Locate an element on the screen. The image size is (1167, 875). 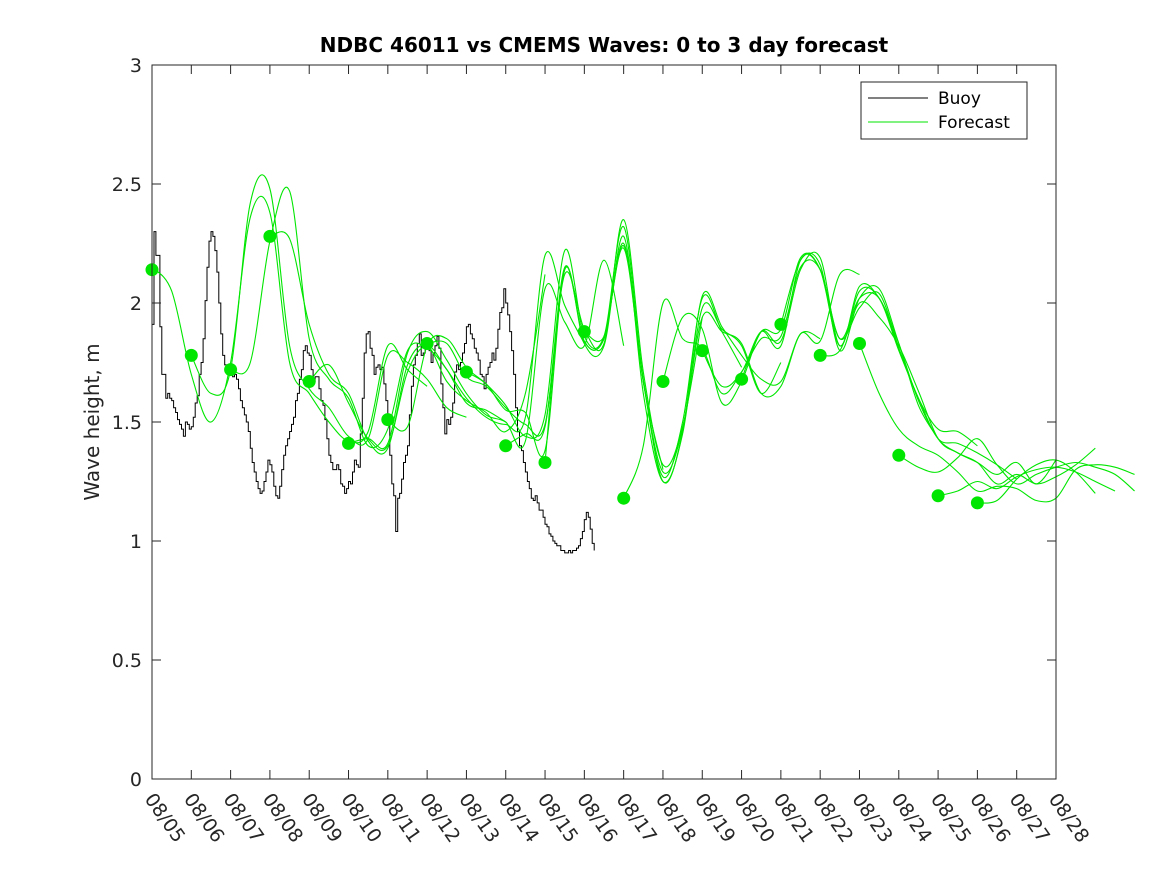
y-axis-label: Wave height, m is located at coordinates (92, 421).